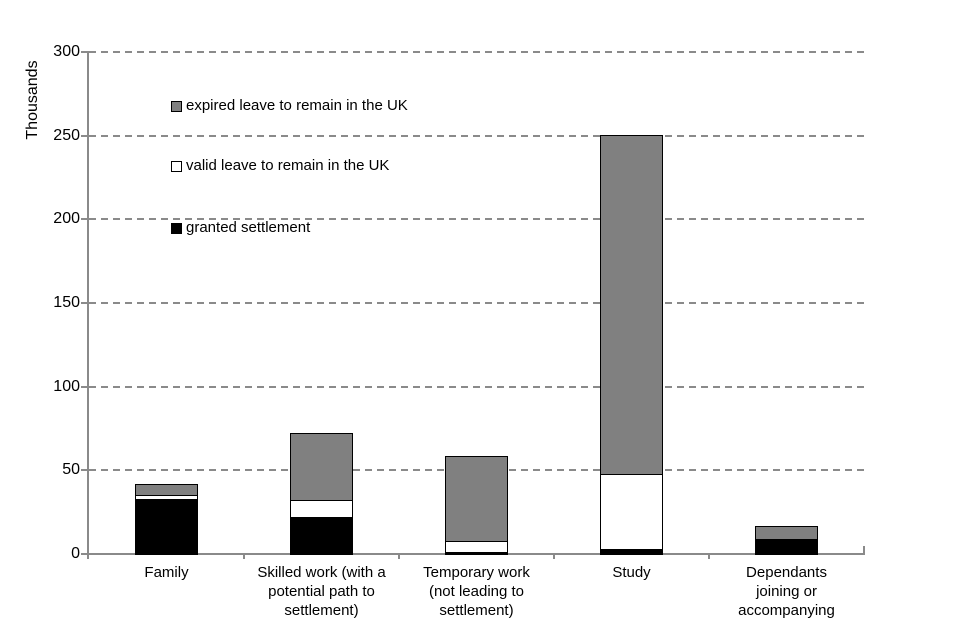 Image resolution: width=960 pixels, height=640 pixels. What do you see at coordinates (66, 219) in the screenshot?
I see `y-tick-label-200: 200` at bounding box center [66, 219].